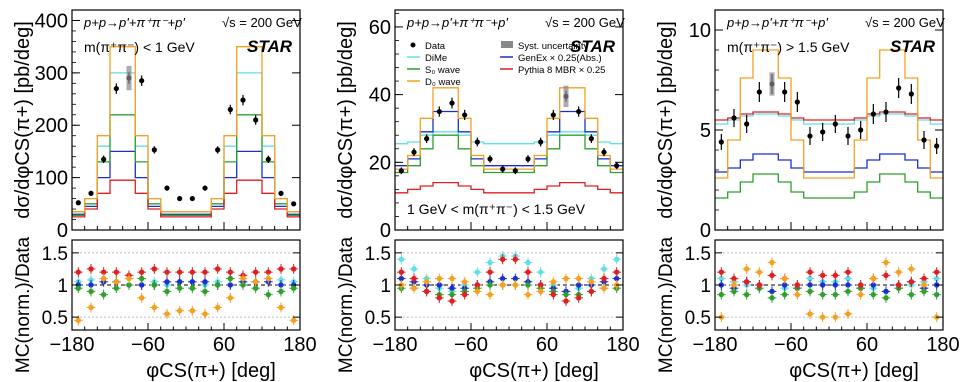 Image resolution: width=967 pixels, height=382 pixels. I want to click on y-tick-label: 100, so click(51, 179).